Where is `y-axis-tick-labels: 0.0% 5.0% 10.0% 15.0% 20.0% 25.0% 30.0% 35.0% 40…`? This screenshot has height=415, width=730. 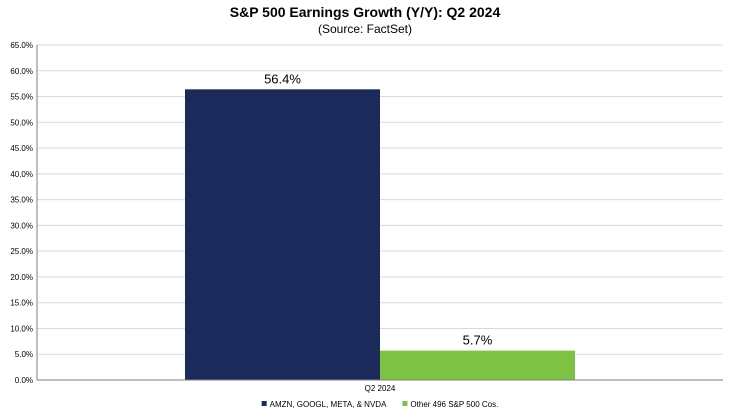
y-axis-tick-labels: 0.0% 5.0% 10.0% 15.0% 20.0% 25.0% 30.0% 35.0% 40… is located at coordinates (21, 213).